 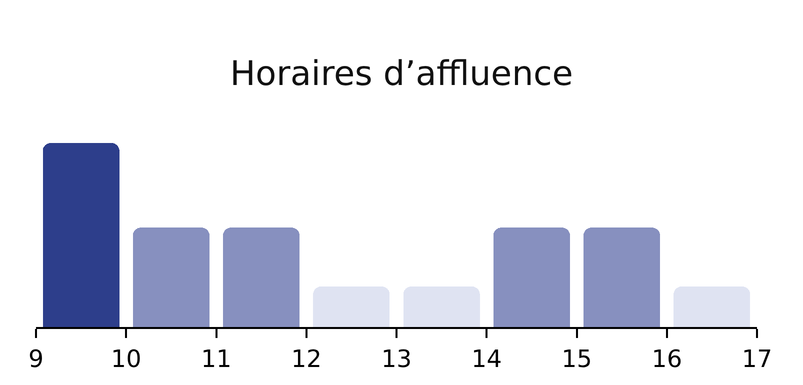 I want to click on x-tick-label: 13, so click(x=396, y=358).